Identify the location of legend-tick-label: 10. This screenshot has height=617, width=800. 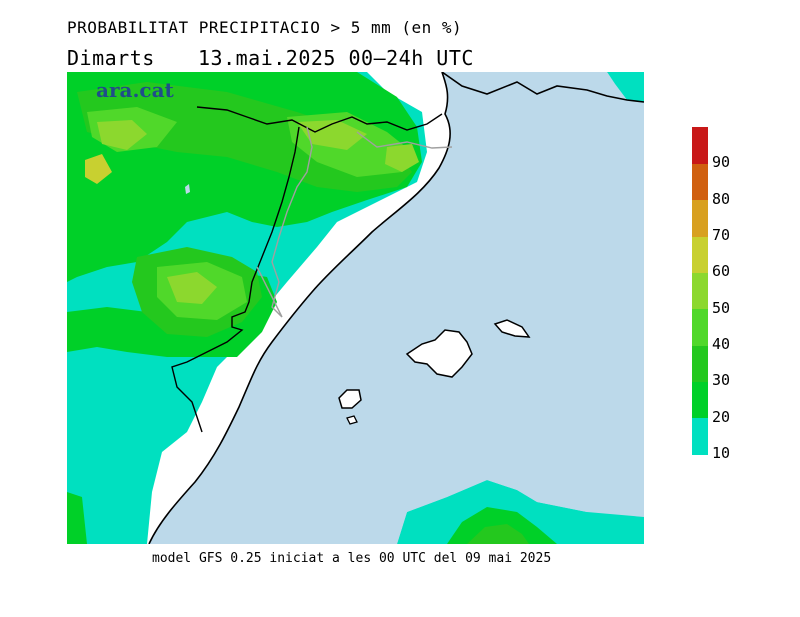
(721, 453).